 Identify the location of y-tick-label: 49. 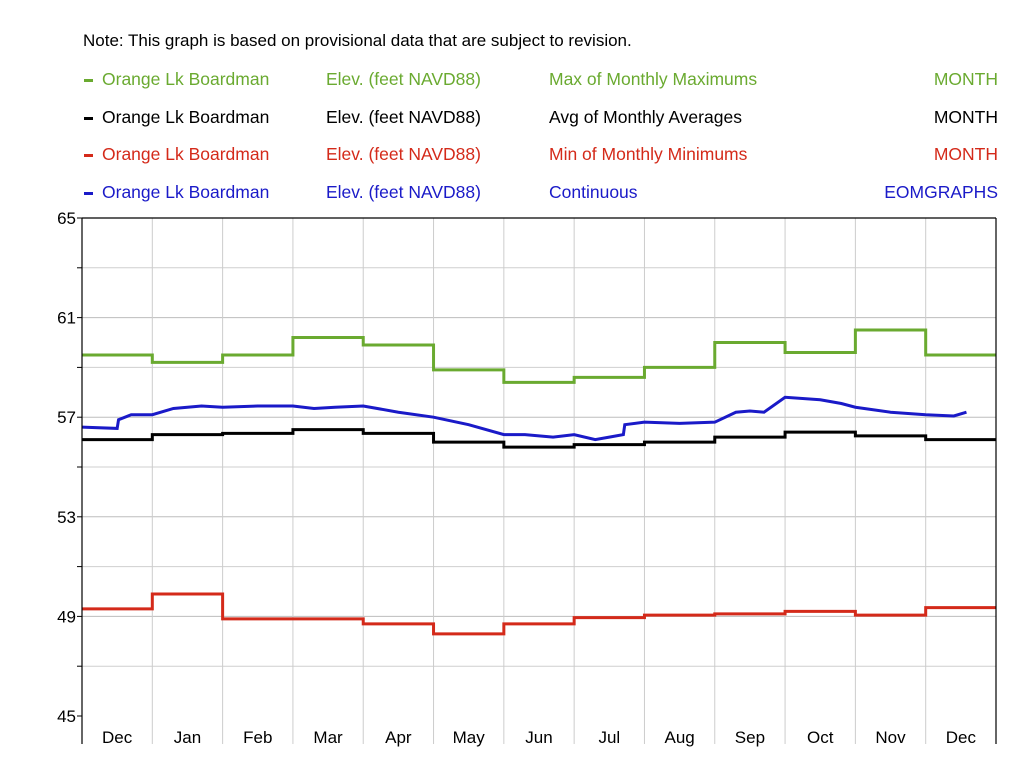
(66, 616).